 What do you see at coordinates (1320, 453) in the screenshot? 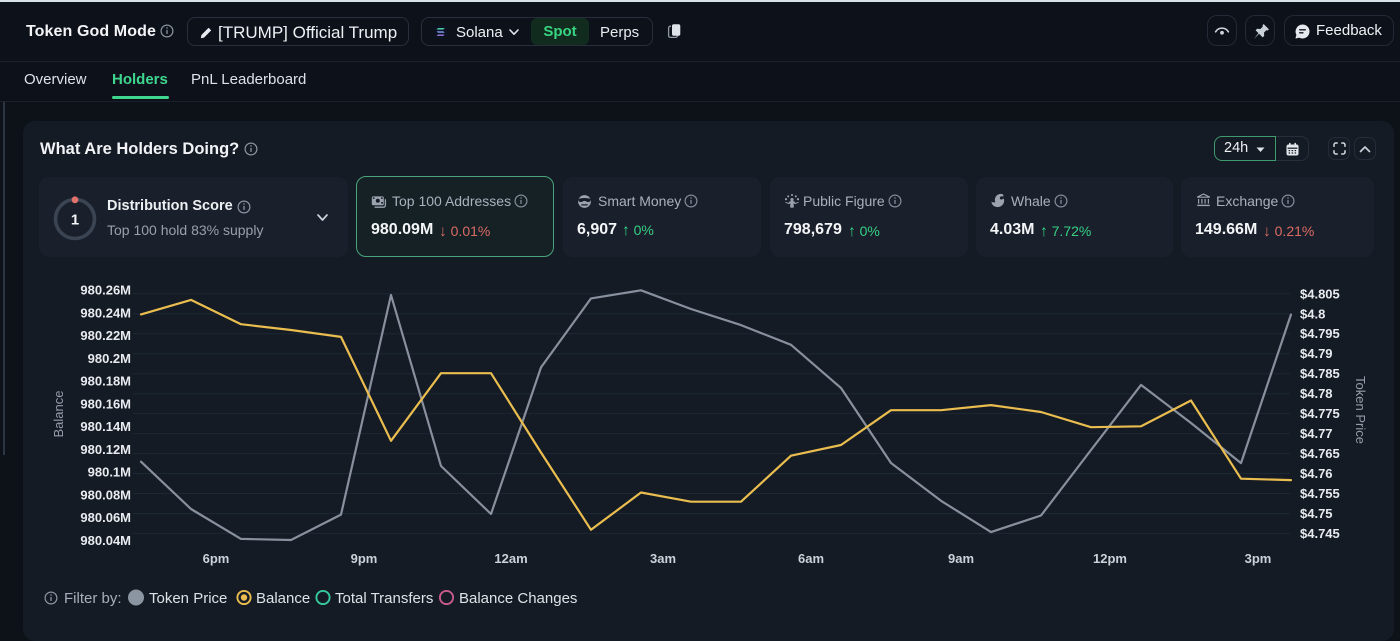
I see `svg-text: $4.765` at bounding box center [1320, 453].